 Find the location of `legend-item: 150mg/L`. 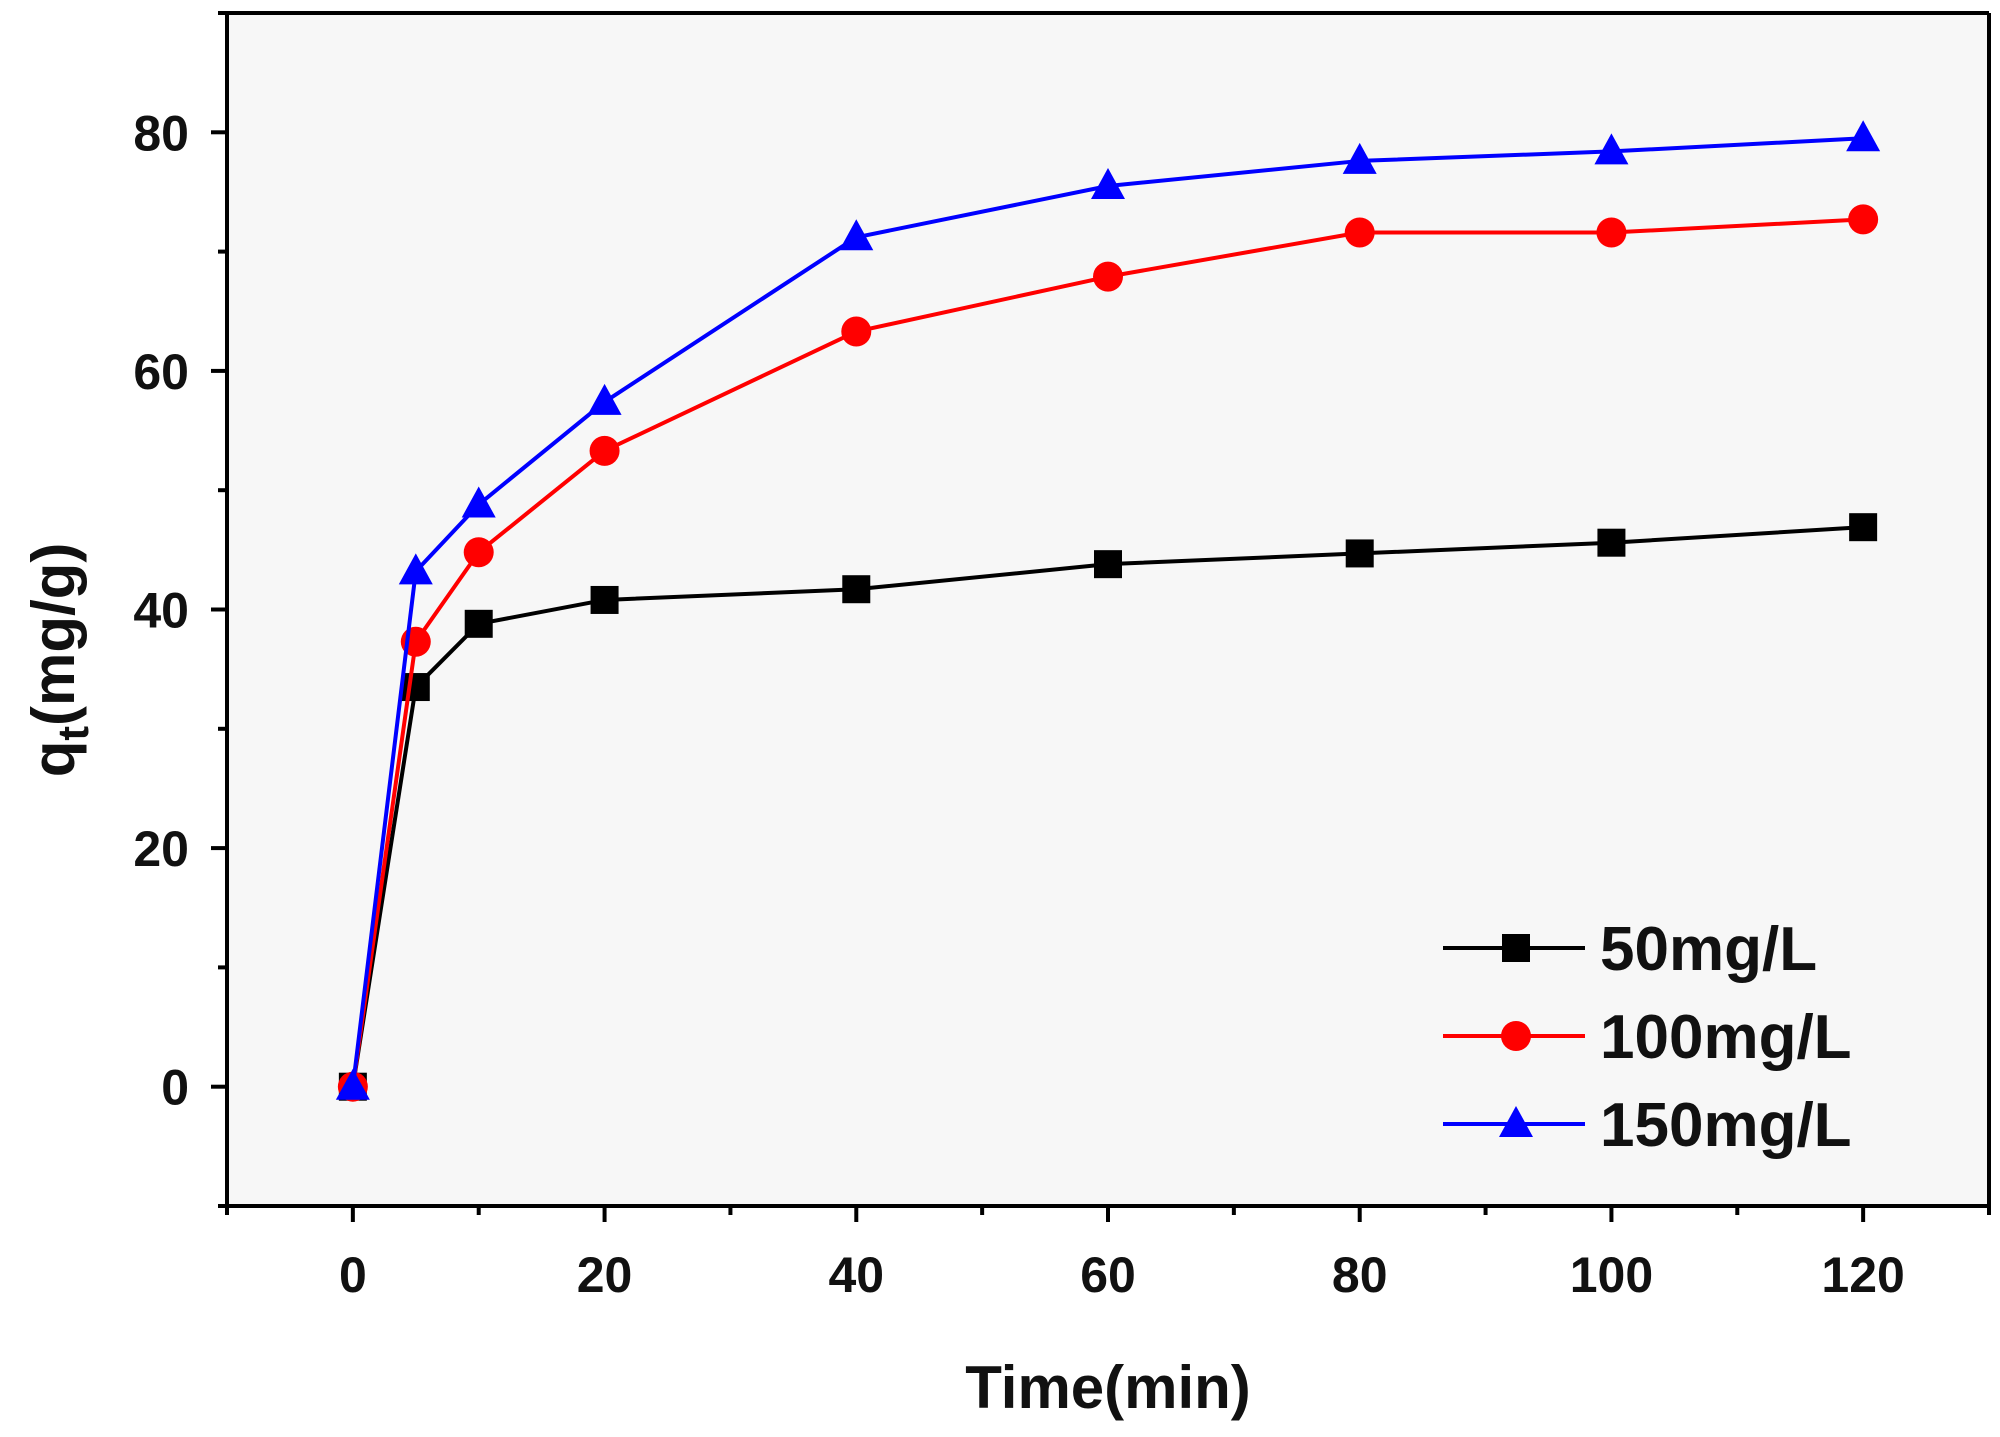

legend-item: 150mg/L is located at coordinates (1647, 1125).